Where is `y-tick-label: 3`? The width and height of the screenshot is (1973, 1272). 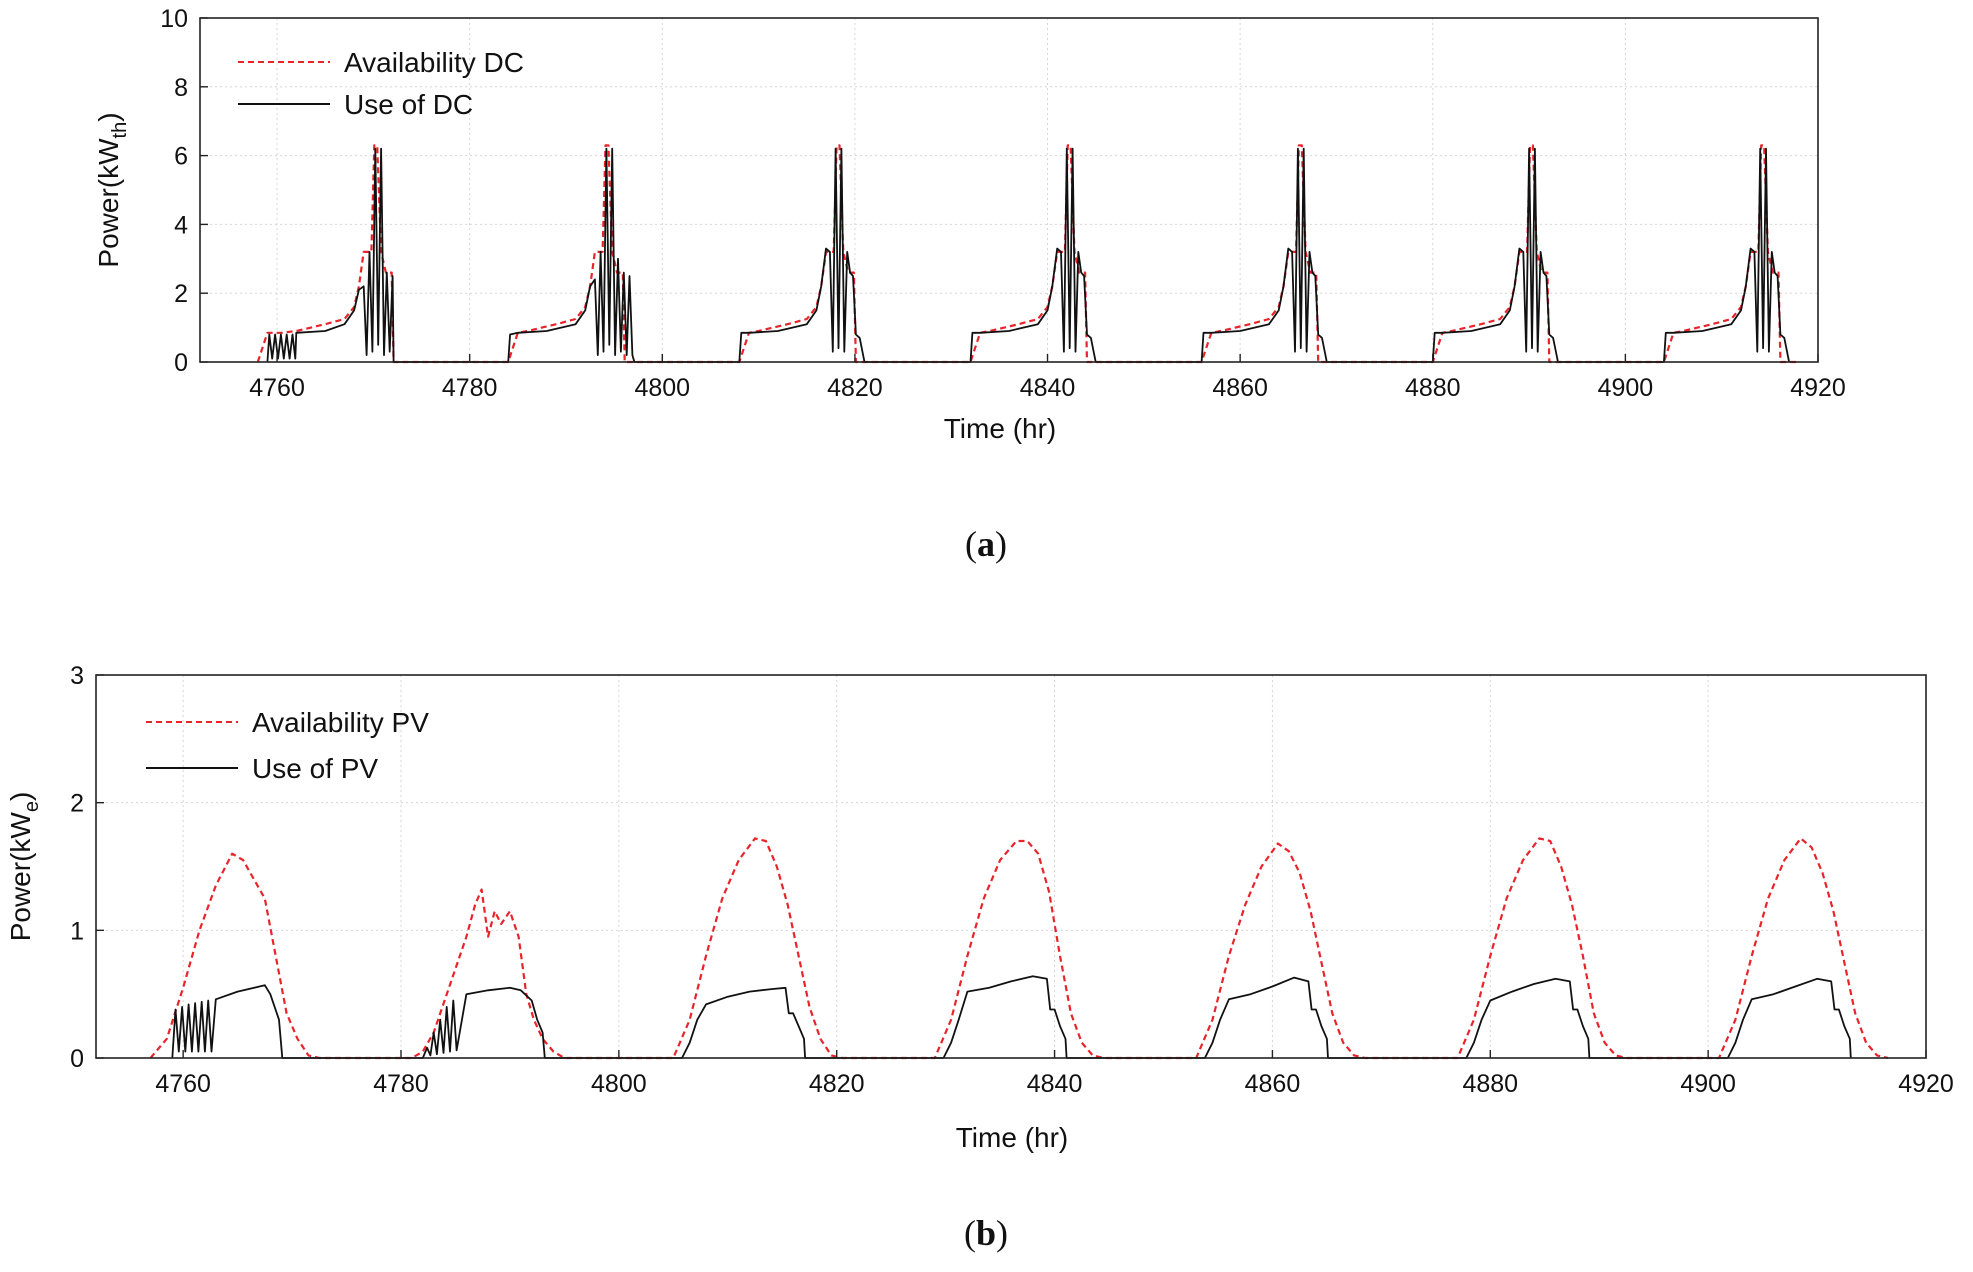
y-tick-label: 3 is located at coordinates (77, 676).